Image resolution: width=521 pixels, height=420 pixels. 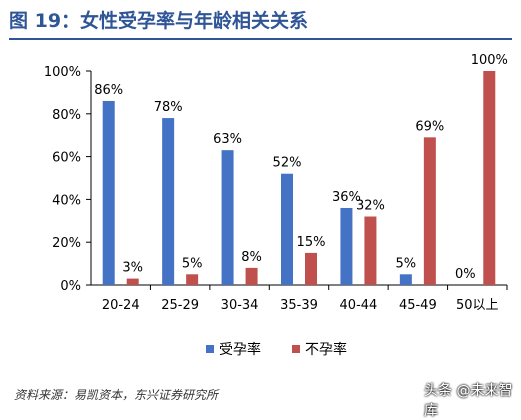 I want to click on x-tick-label: 40-44, so click(x=359, y=305).